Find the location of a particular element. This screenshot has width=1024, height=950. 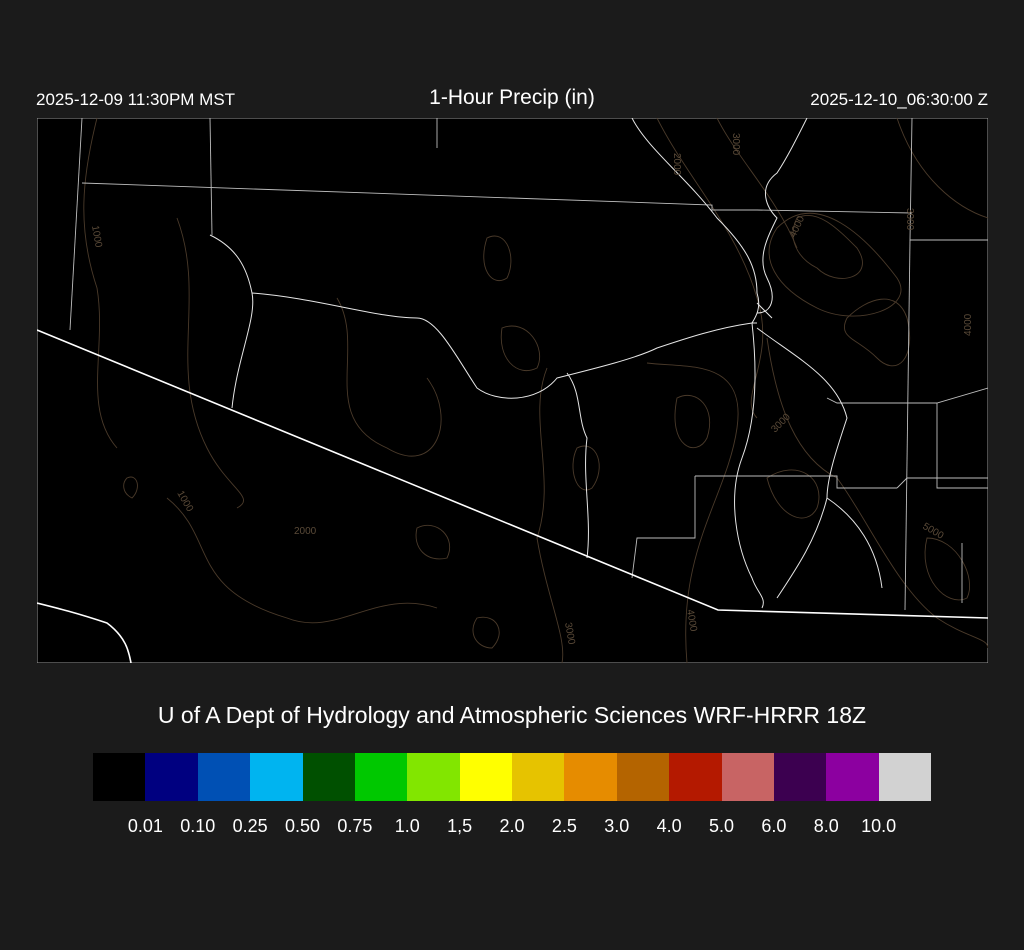

colorbar-label: 0.50 is located at coordinates (302, 826).